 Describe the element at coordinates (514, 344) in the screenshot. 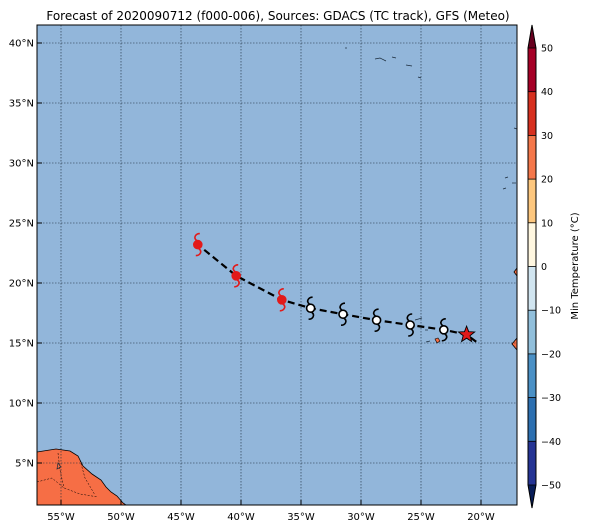

I see `senegal-coast` at that location.